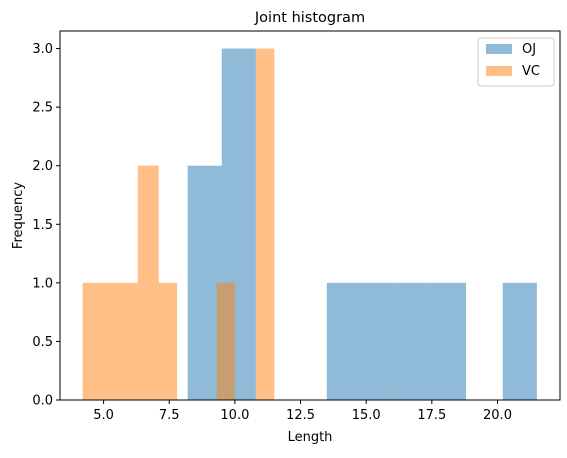 This screenshot has width=567, height=458. What do you see at coordinates (234, 415) in the screenshot?
I see `x-tick-label: 10.0` at bounding box center [234, 415].